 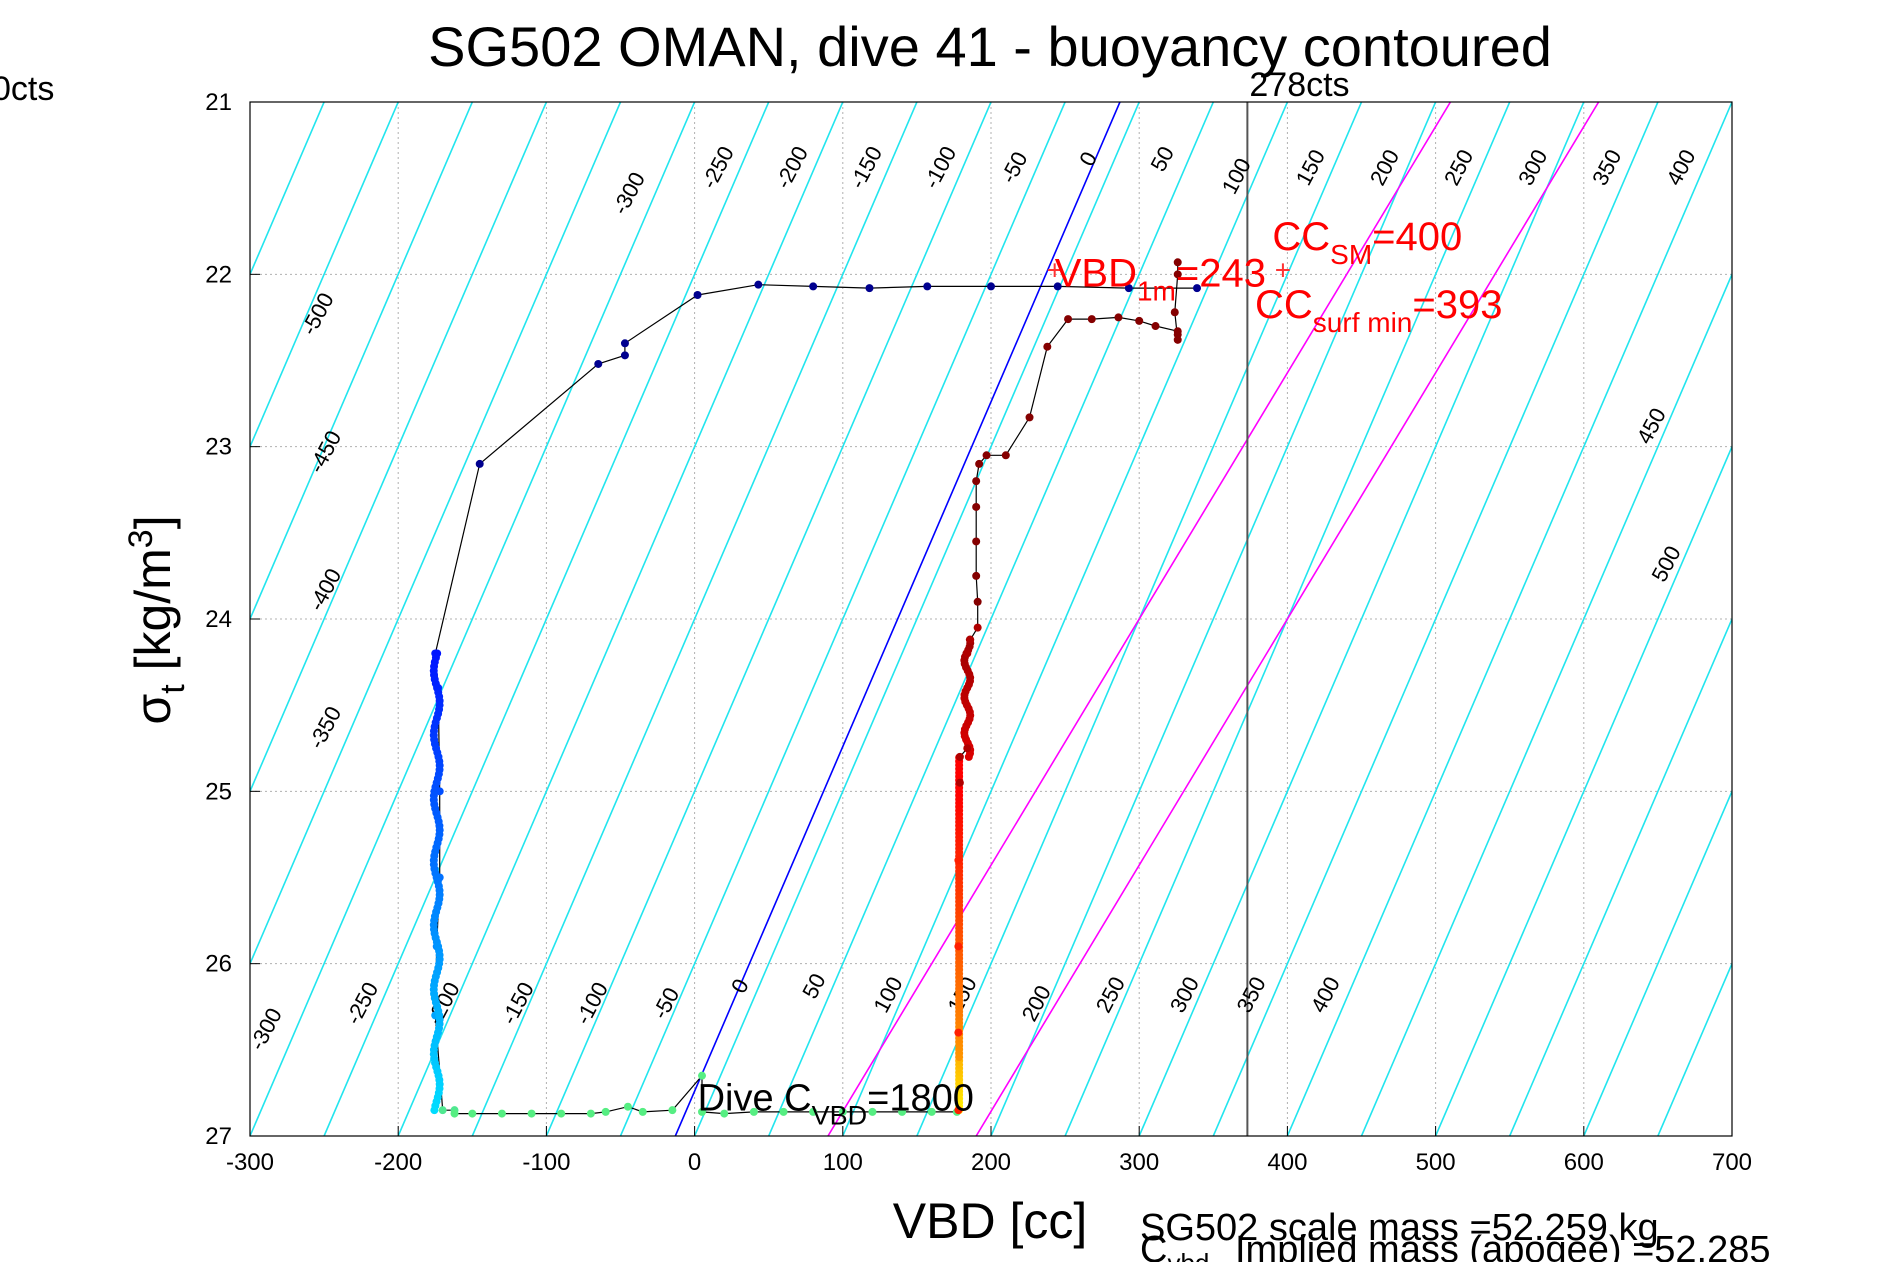 I want to click on contour-label: 350, so click(x=1250, y=995).